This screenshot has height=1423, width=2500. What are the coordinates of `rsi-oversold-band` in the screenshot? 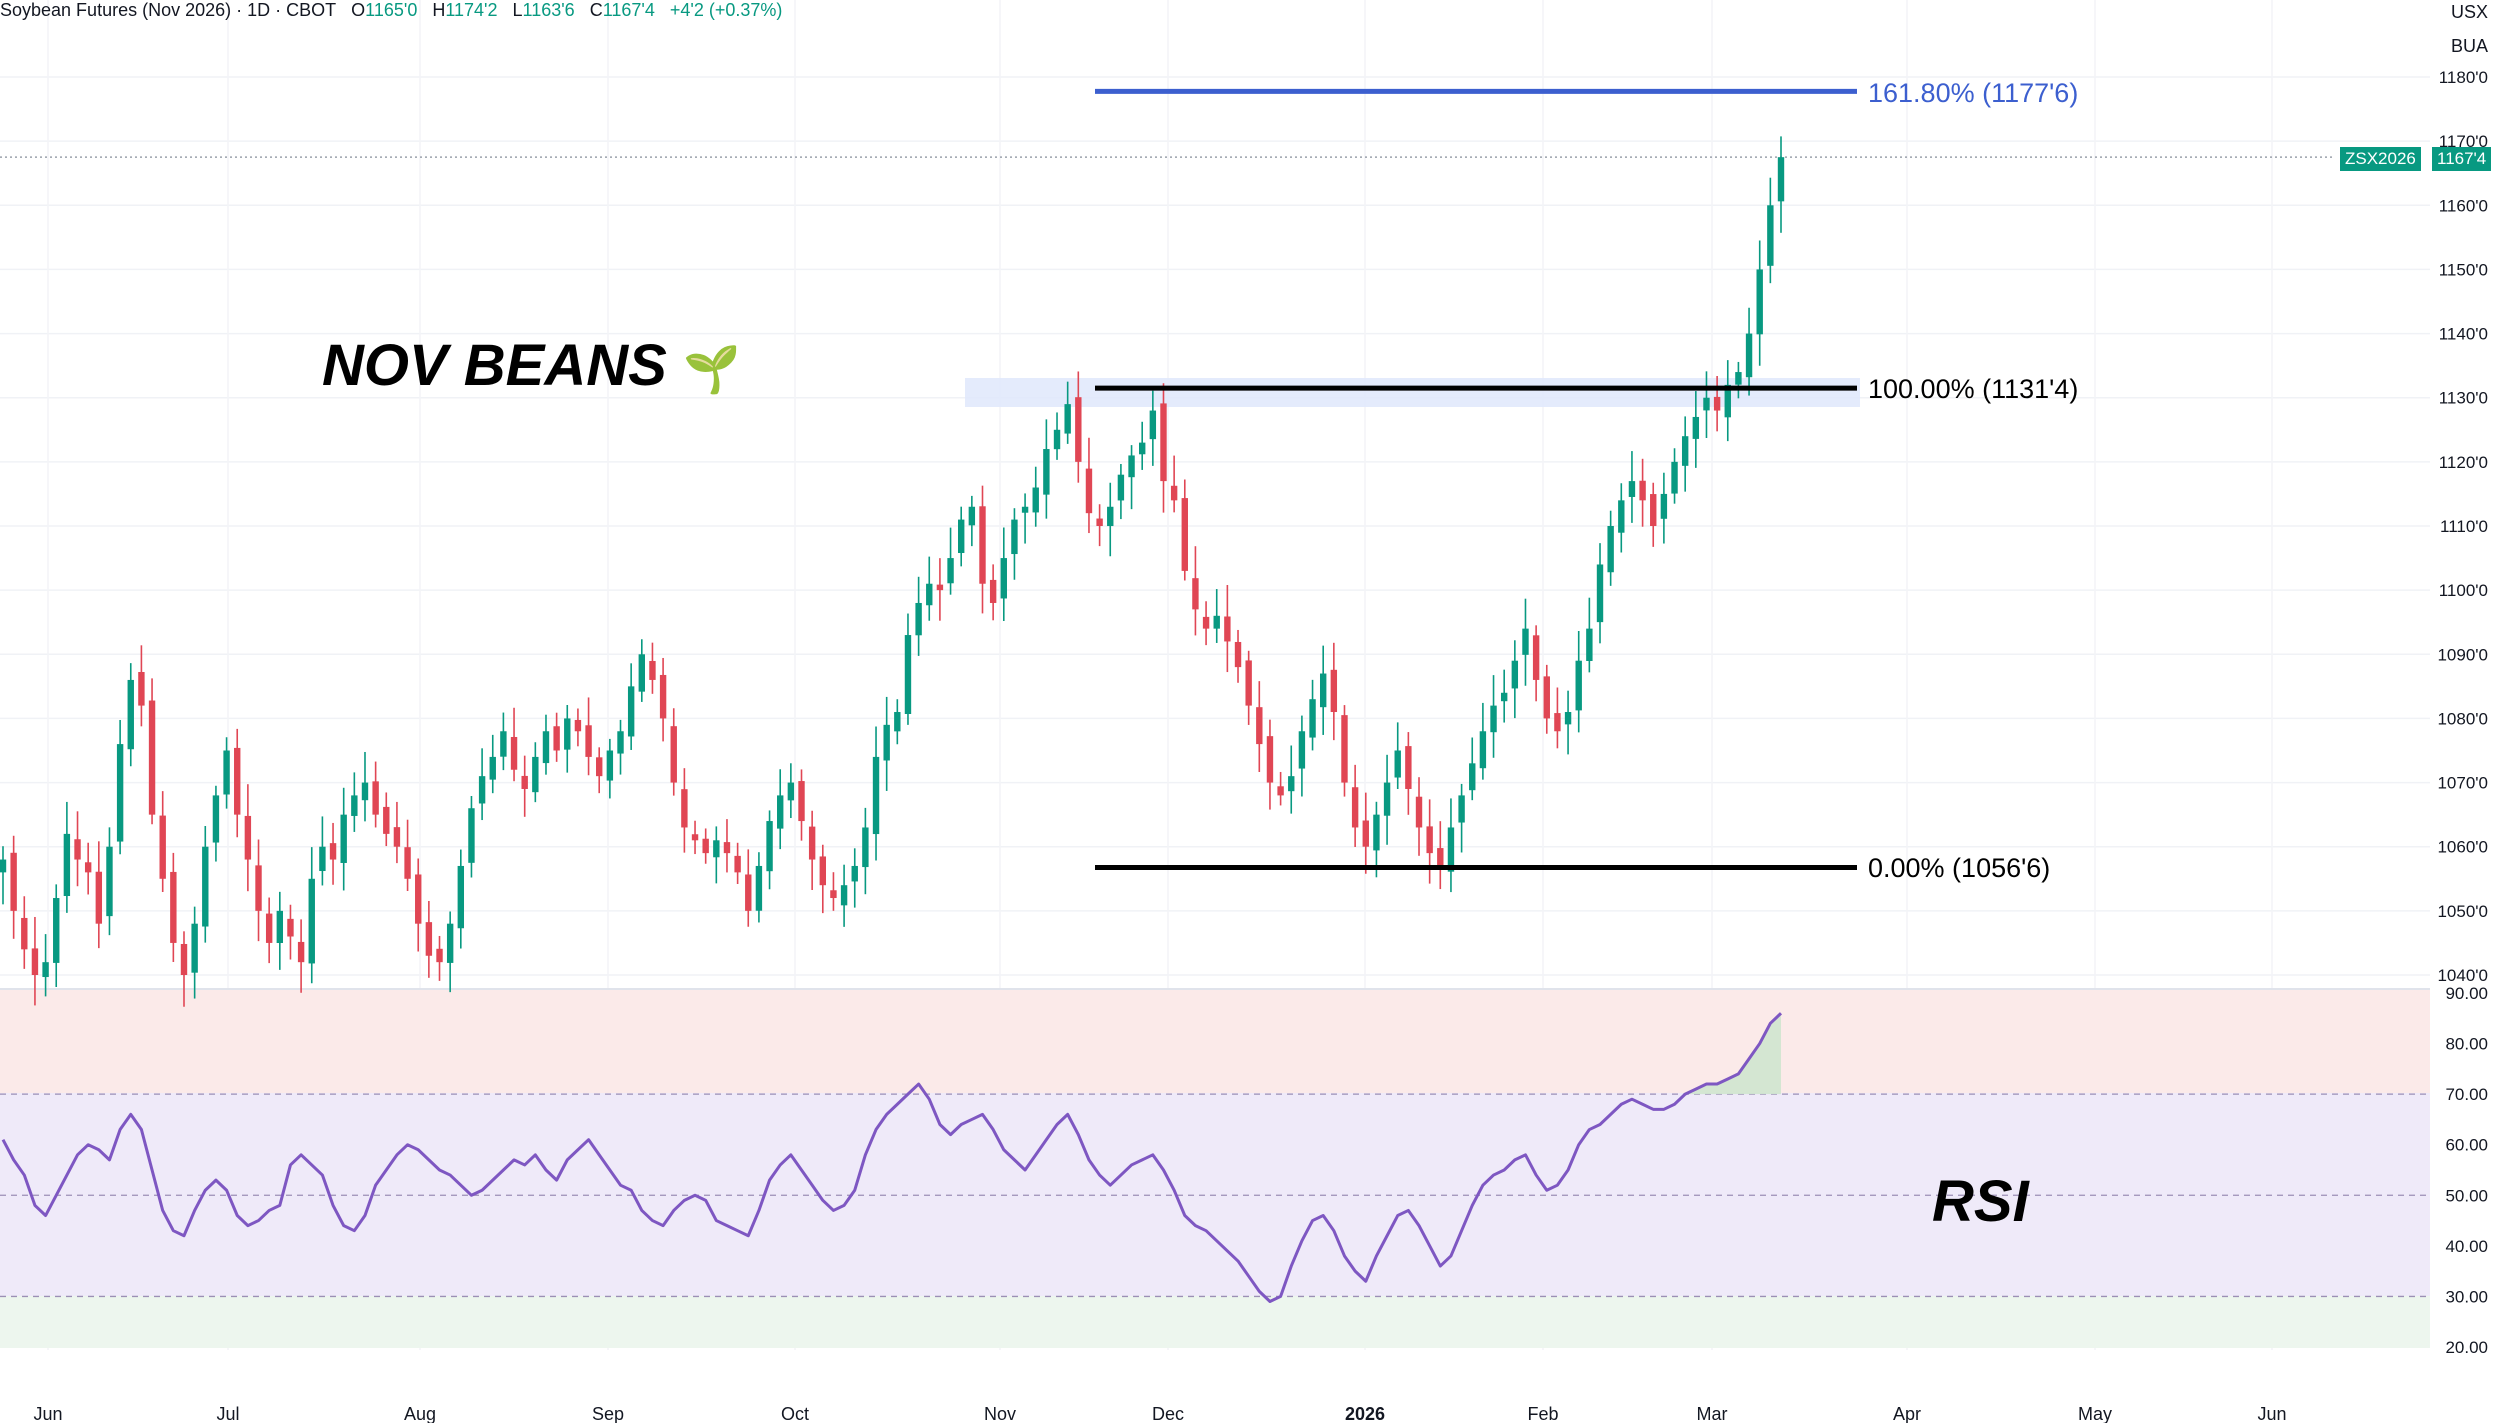 It's located at (1215, 1322).